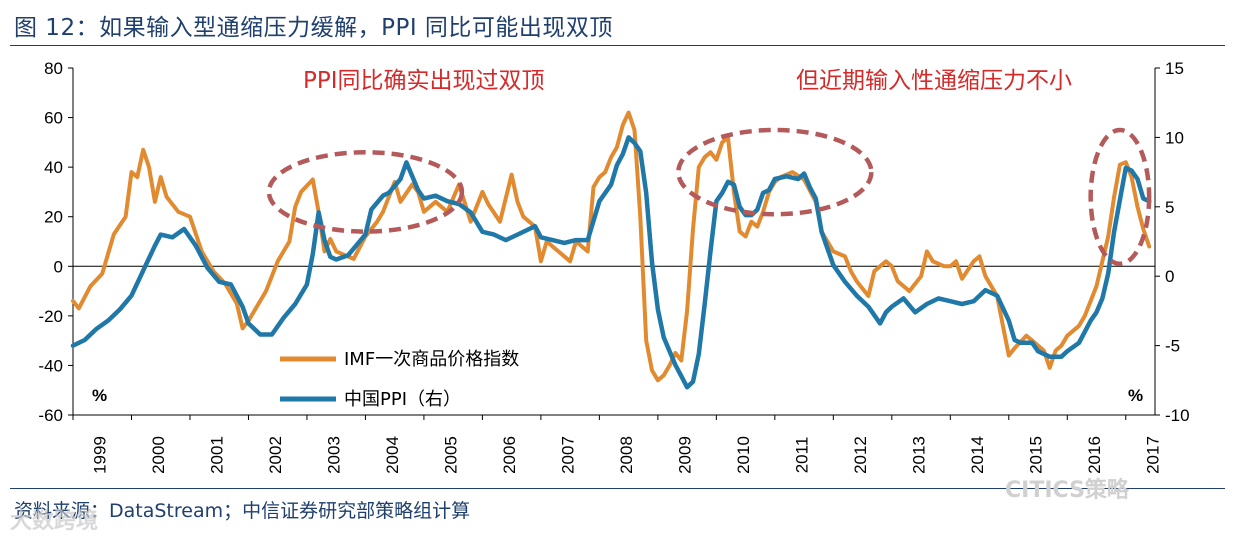 This screenshot has height=539, width=1233. What do you see at coordinates (934, 81) in the screenshot?
I see `annotation-deflation-pressure: 但近期输入性通缩压力不小` at bounding box center [934, 81].